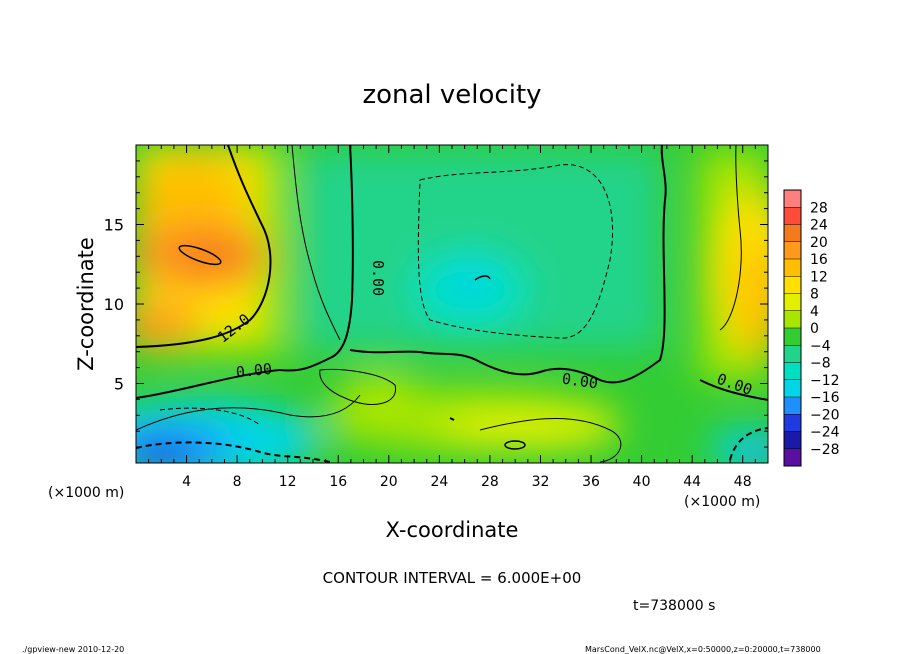 This screenshot has width=904, height=654. Describe the element at coordinates (591, 482) in the screenshot. I see `x-tick-label: 36` at that location.